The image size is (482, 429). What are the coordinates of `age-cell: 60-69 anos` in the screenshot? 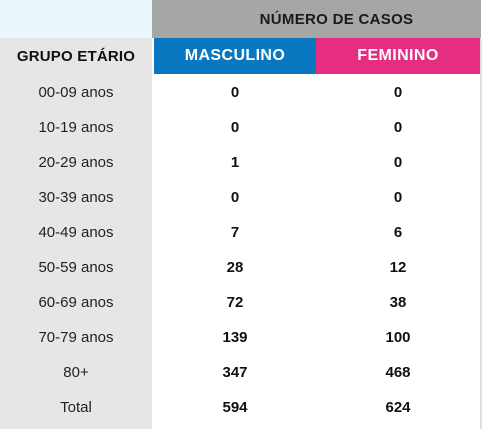 It's located at (76, 302).